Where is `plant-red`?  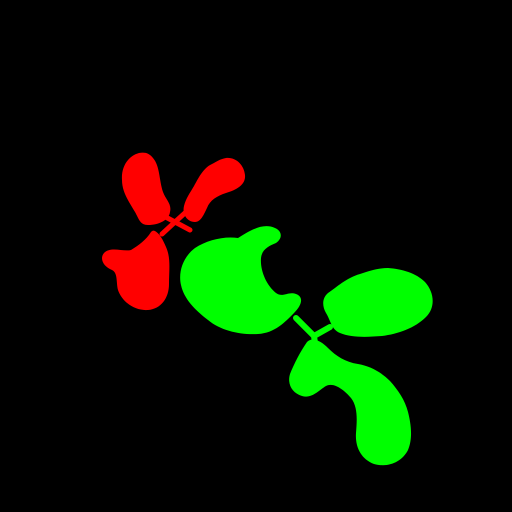
plant-red is located at coordinates (173, 231).